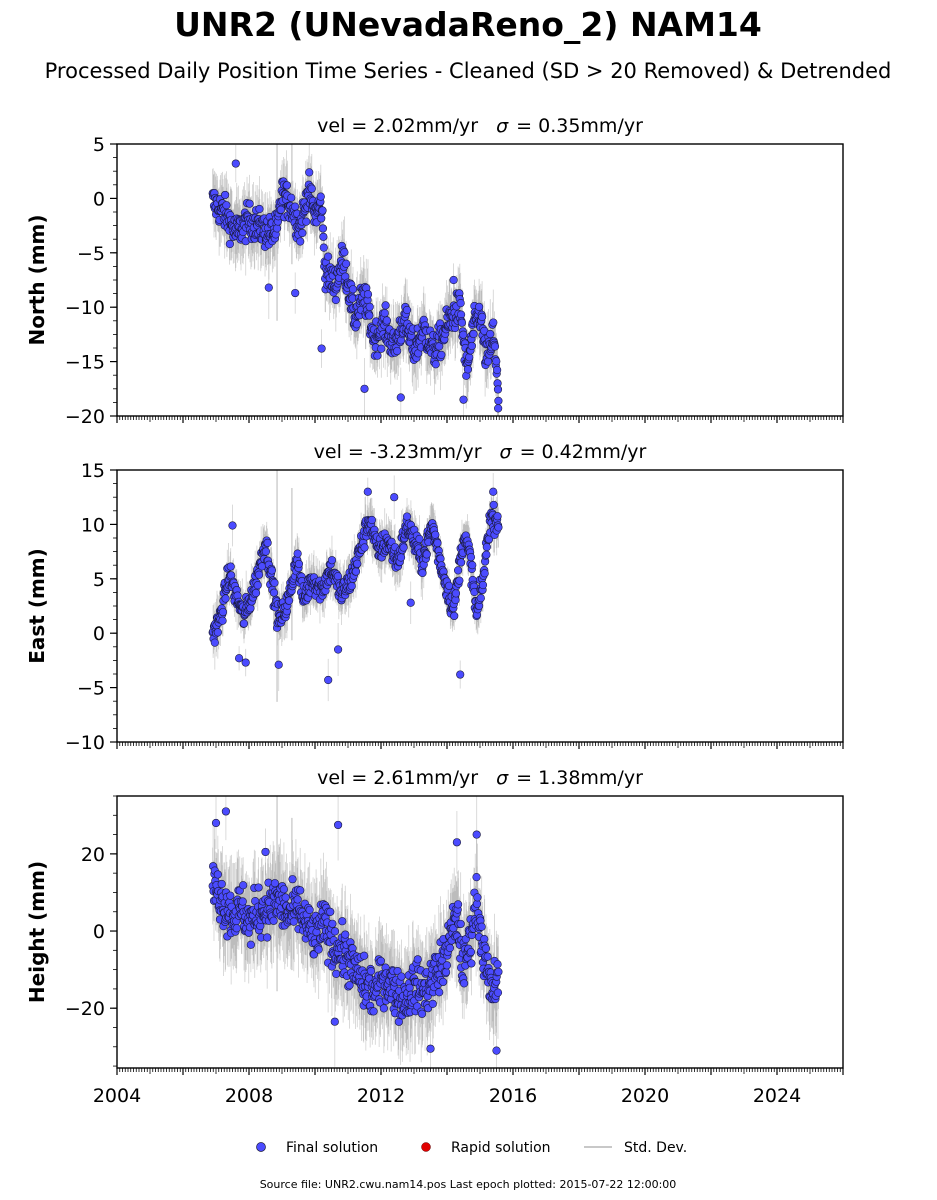 This screenshot has width=937, height=1200. What do you see at coordinates (480, 778) in the screenshot?
I see `height-panel-title: vel = 2.61mm/yr σ = 1.38mm/yr` at bounding box center [480, 778].